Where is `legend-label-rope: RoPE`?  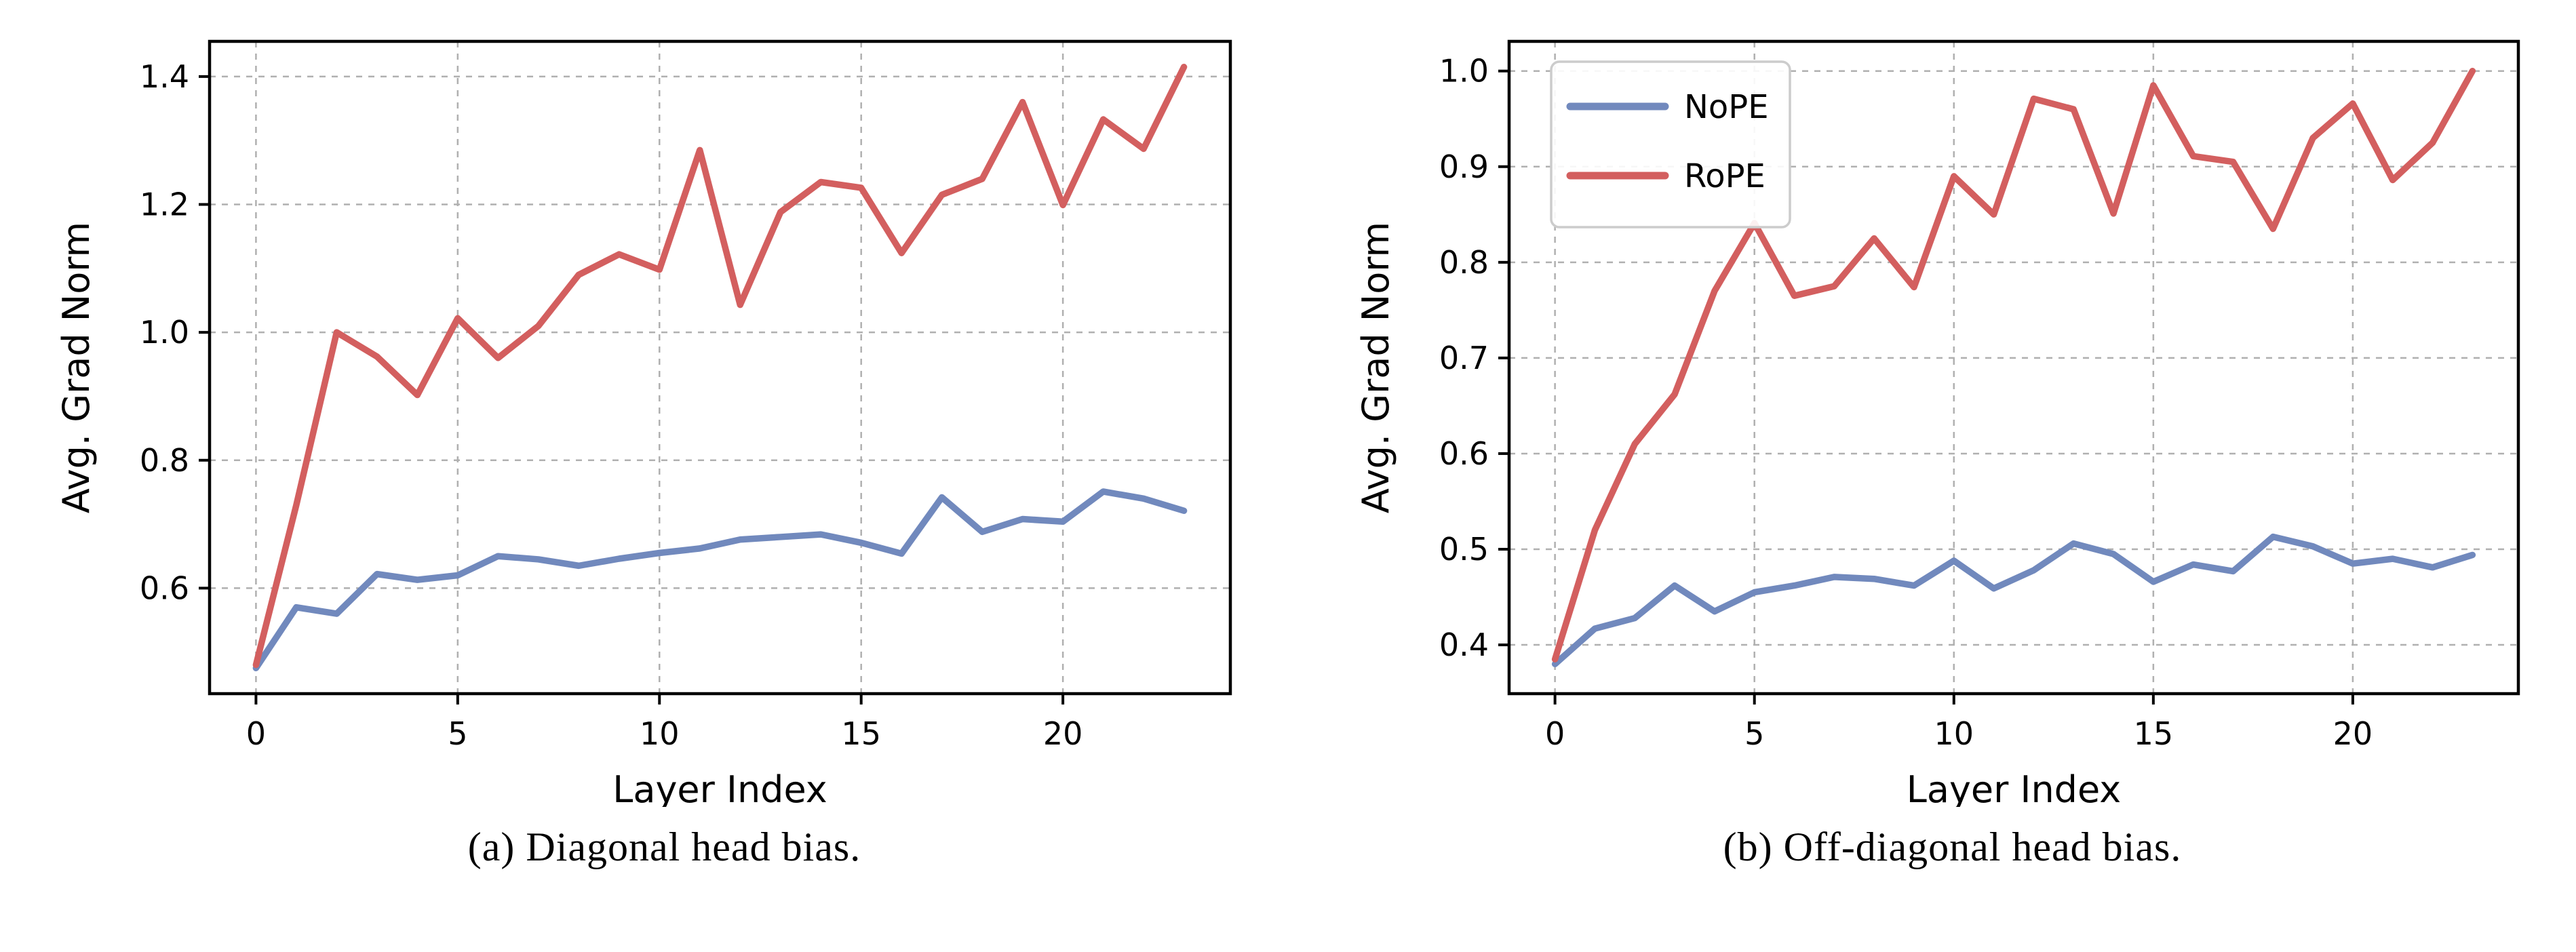 legend-label-rope: RoPE is located at coordinates (1724, 176).